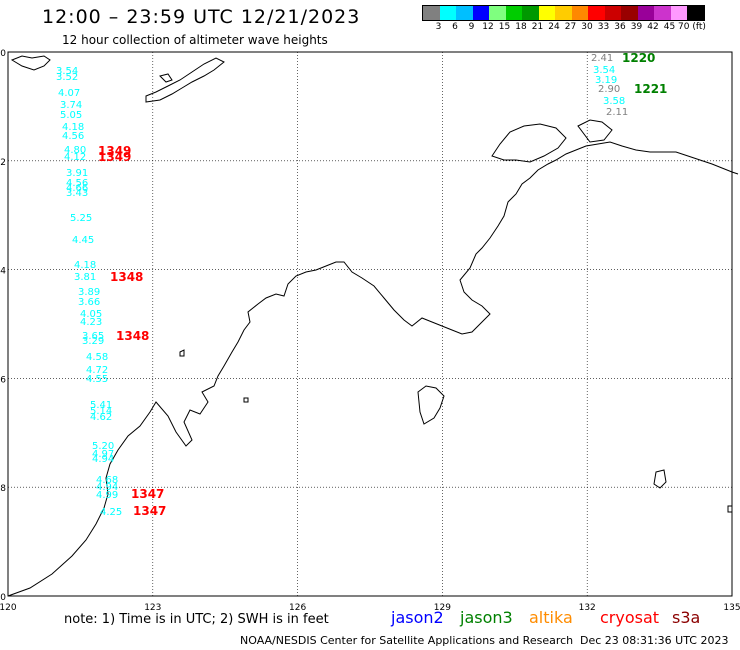 This screenshot has width=740, height=650. What do you see at coordinates (75, 157) in the screenshot?
I see `swh-value: 4.12` at bounding box center [75, 157].